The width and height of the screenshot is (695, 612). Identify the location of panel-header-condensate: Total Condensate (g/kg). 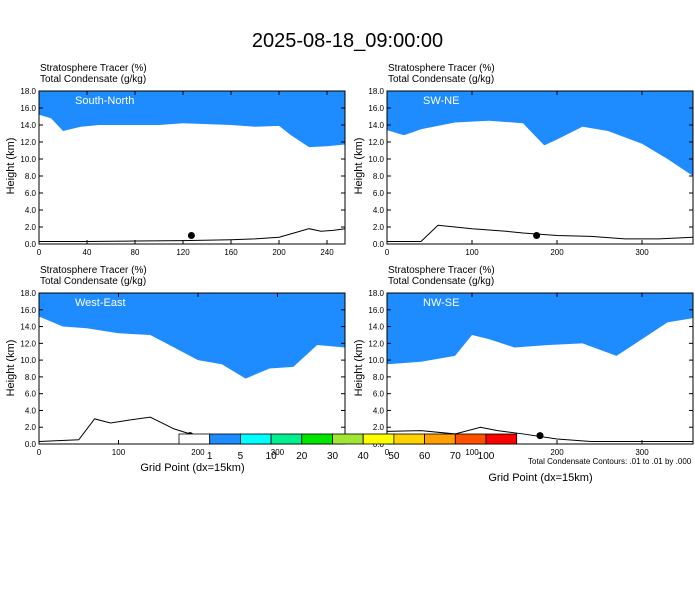
(441, 281).